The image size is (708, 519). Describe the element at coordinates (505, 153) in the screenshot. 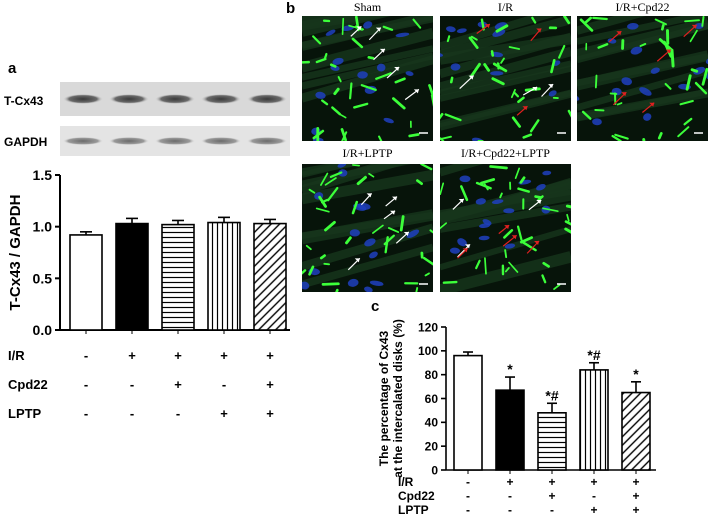

I see `micrograph-label: I/R+Cpd22+LPTP` at that location.